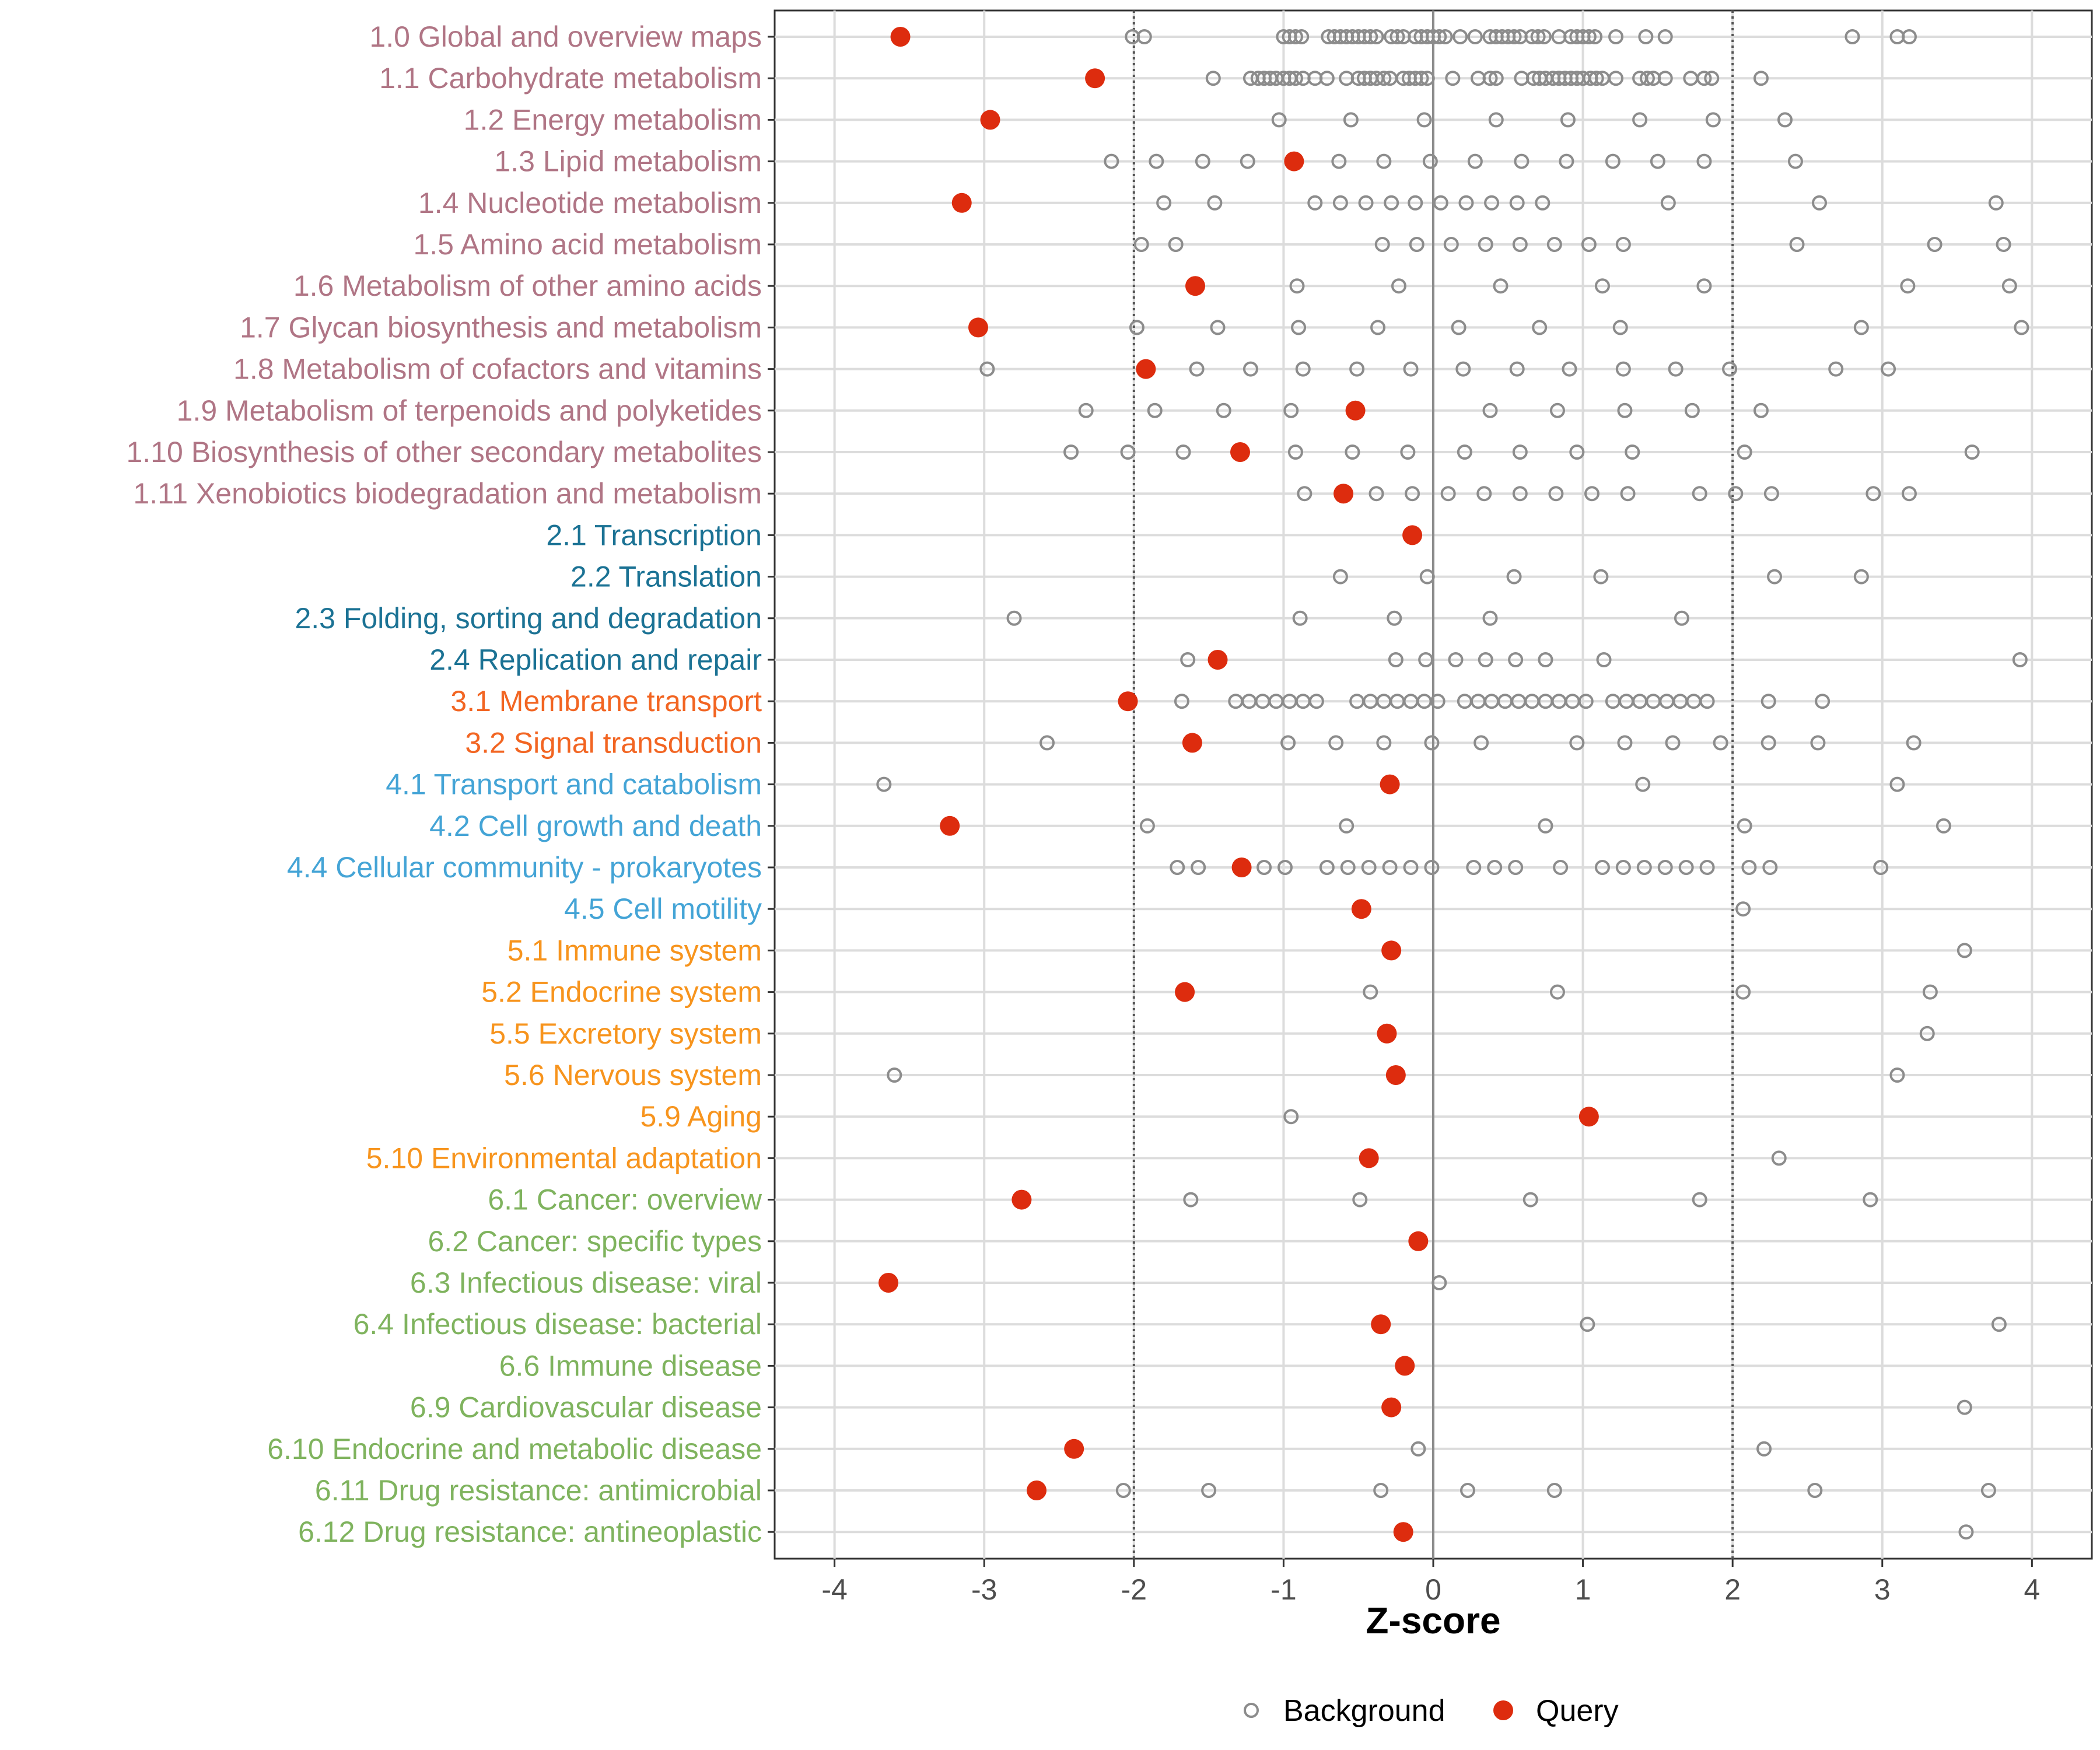  What do you see at coordinates (1503, 1710) in the screenshot?
I see `legend-key-query` at bounding box center [1503, 1710].